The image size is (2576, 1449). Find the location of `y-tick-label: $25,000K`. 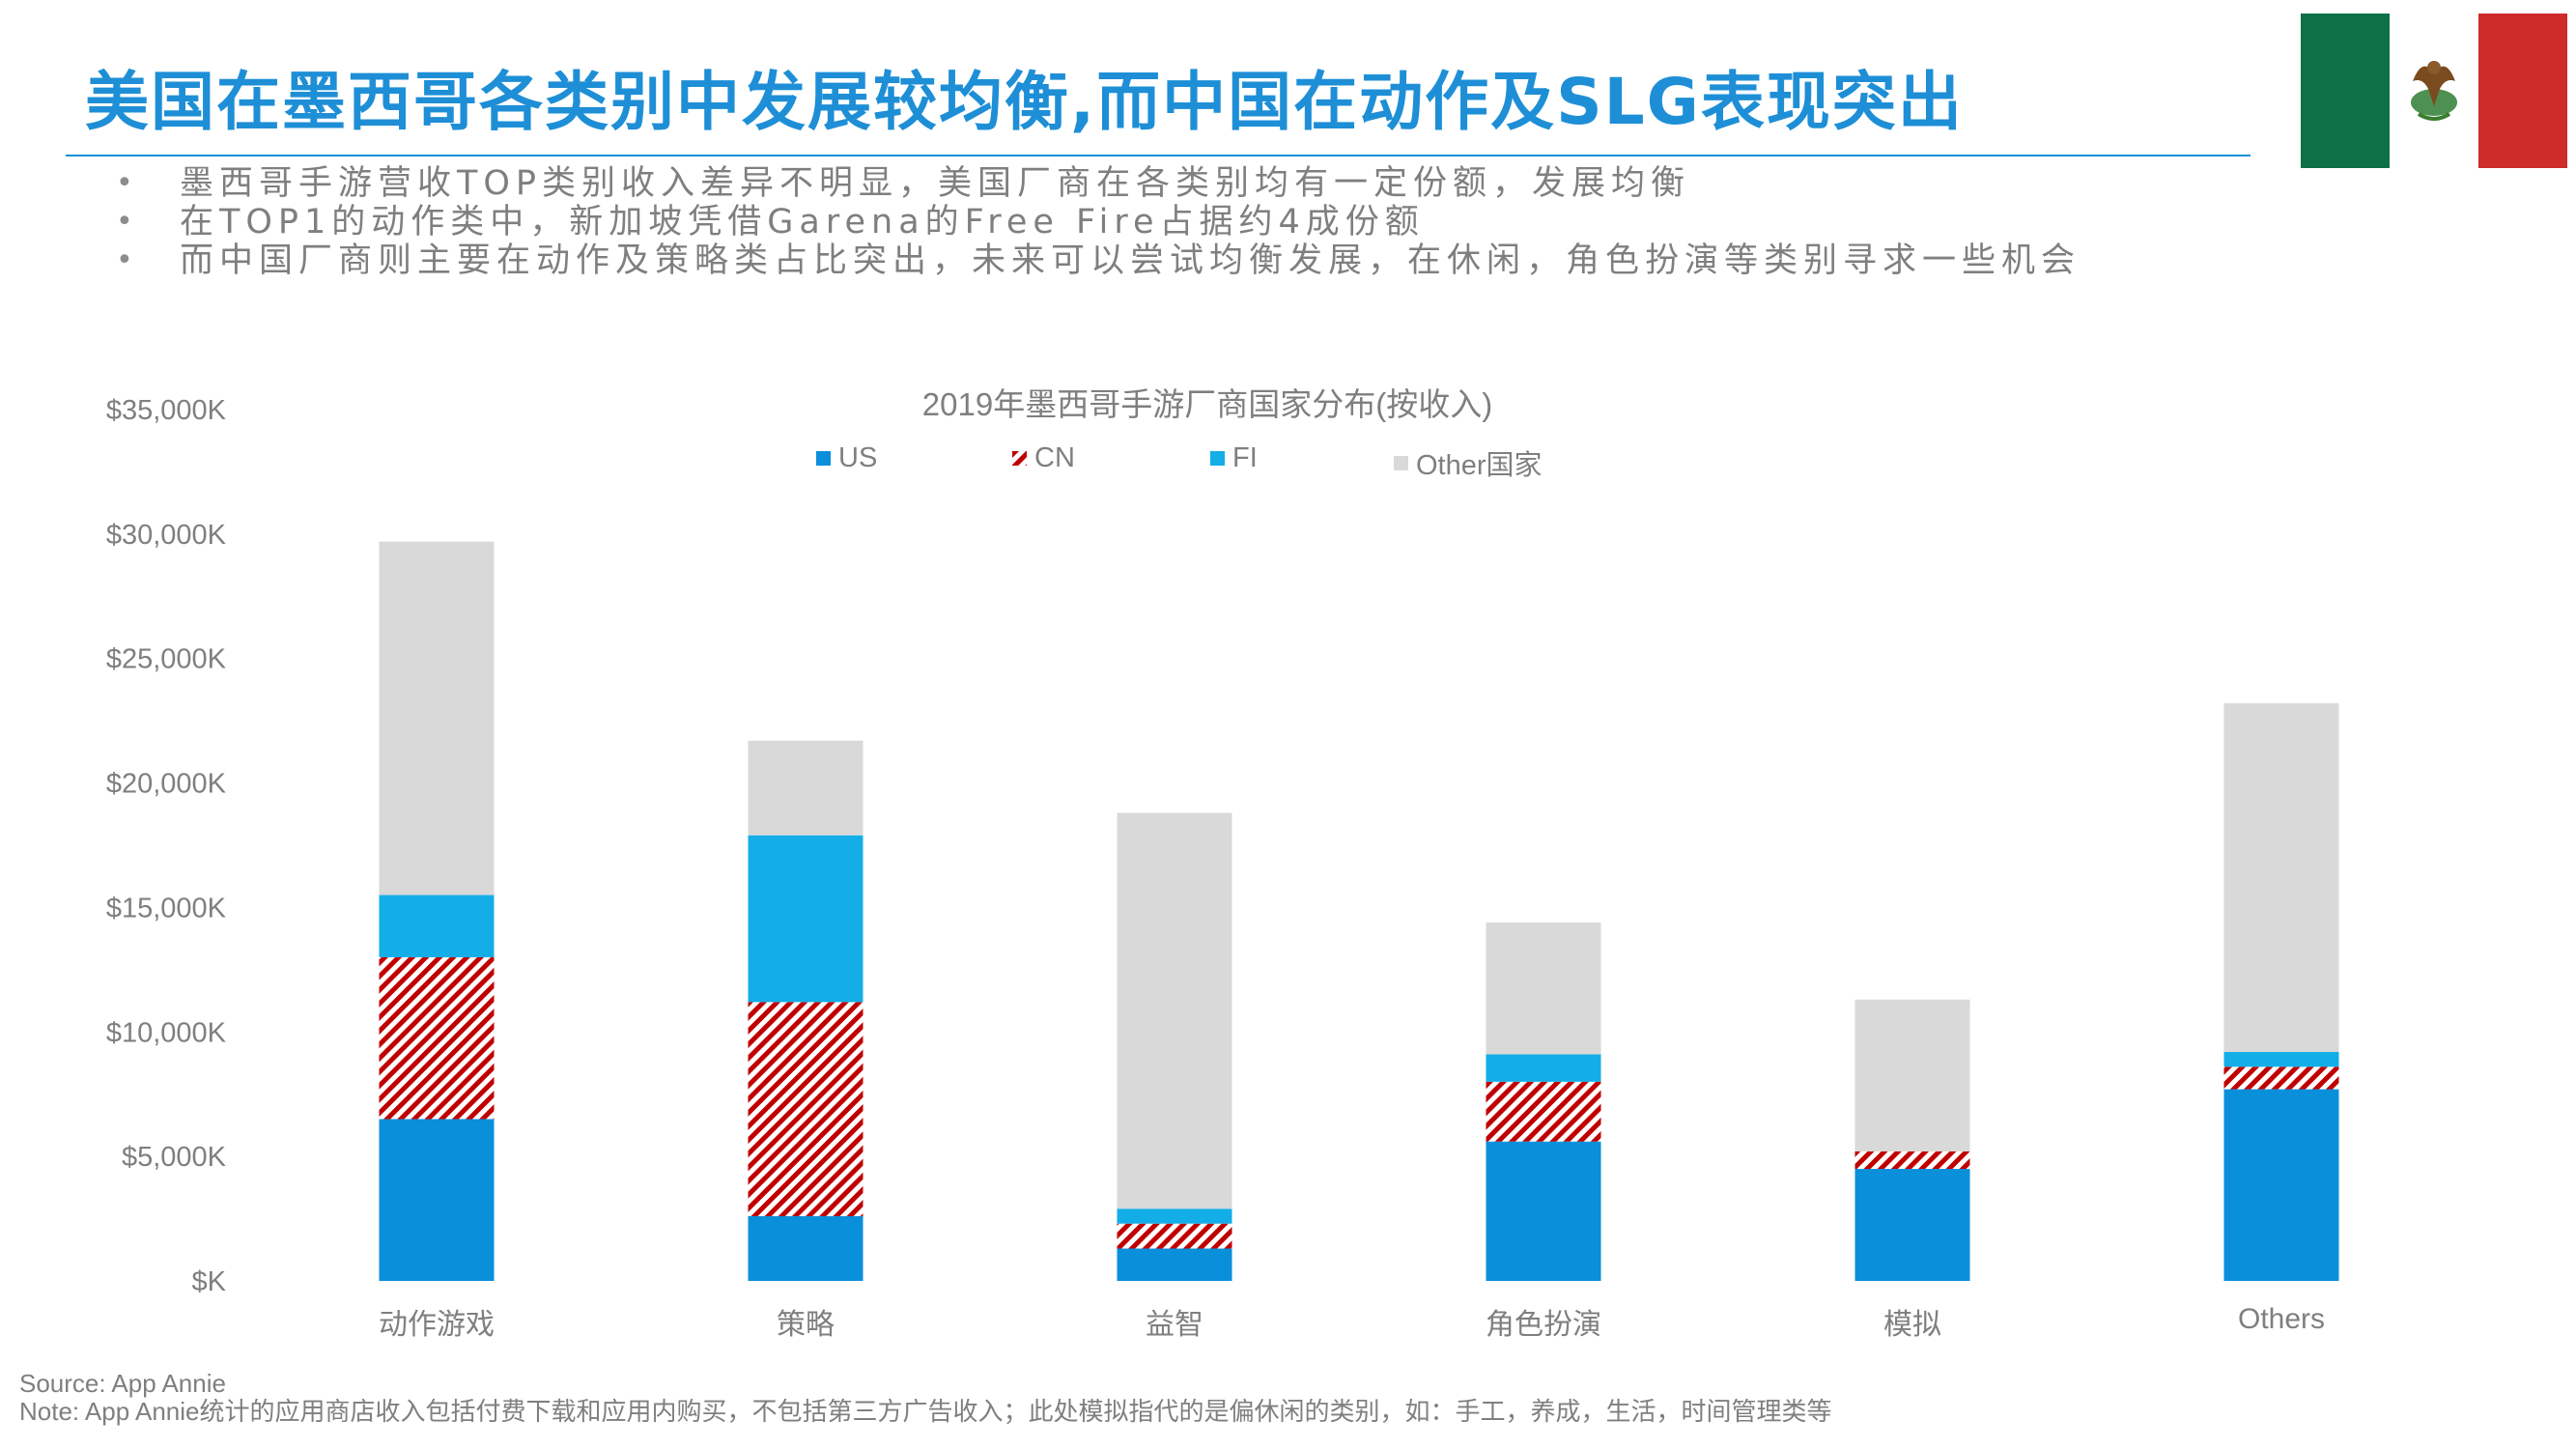

y-tick-label: $25,000K is located at coordinates (166, 659).